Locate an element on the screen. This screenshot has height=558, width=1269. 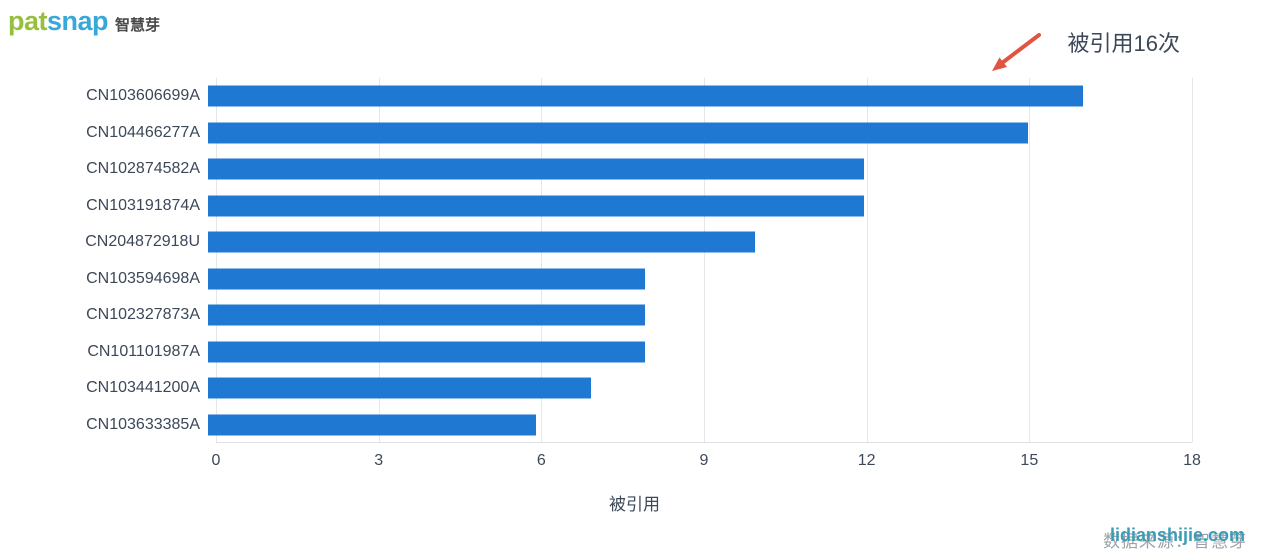
y-axis-label: CN101101987A is located at coordinates (143, 351).